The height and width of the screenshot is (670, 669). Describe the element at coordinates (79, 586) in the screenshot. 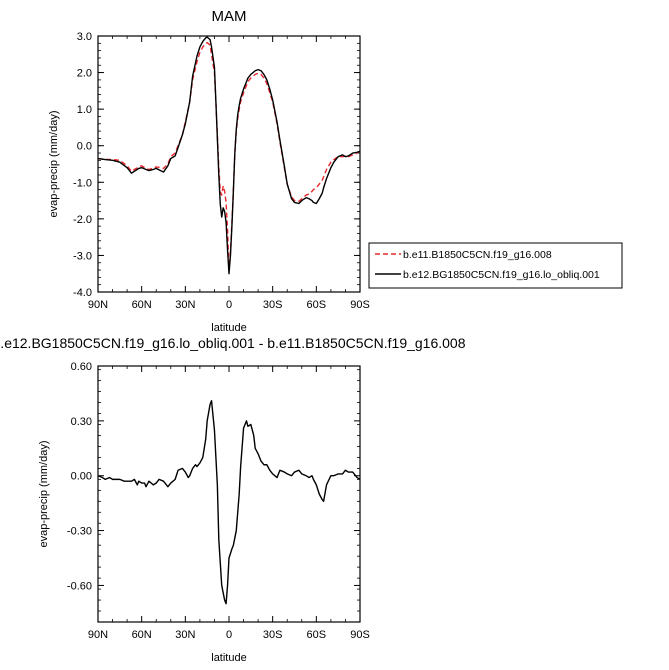

I see `bottom-y-tick-label: -0.60` at that location.